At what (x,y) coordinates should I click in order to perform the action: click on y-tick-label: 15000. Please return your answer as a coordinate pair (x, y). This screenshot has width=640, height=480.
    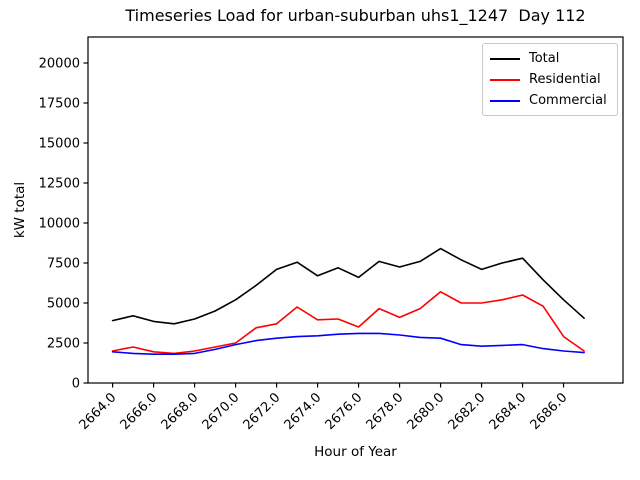
    Looking at the image, I should click on (59, 144).